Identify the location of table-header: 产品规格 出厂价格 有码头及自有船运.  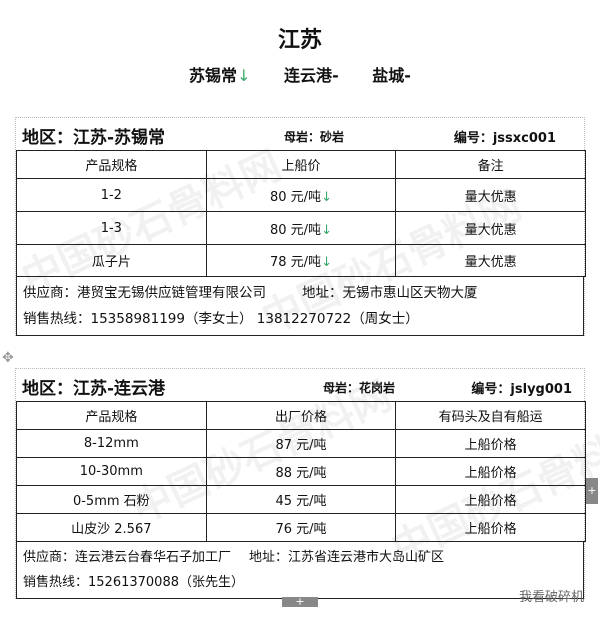
(301, 415).